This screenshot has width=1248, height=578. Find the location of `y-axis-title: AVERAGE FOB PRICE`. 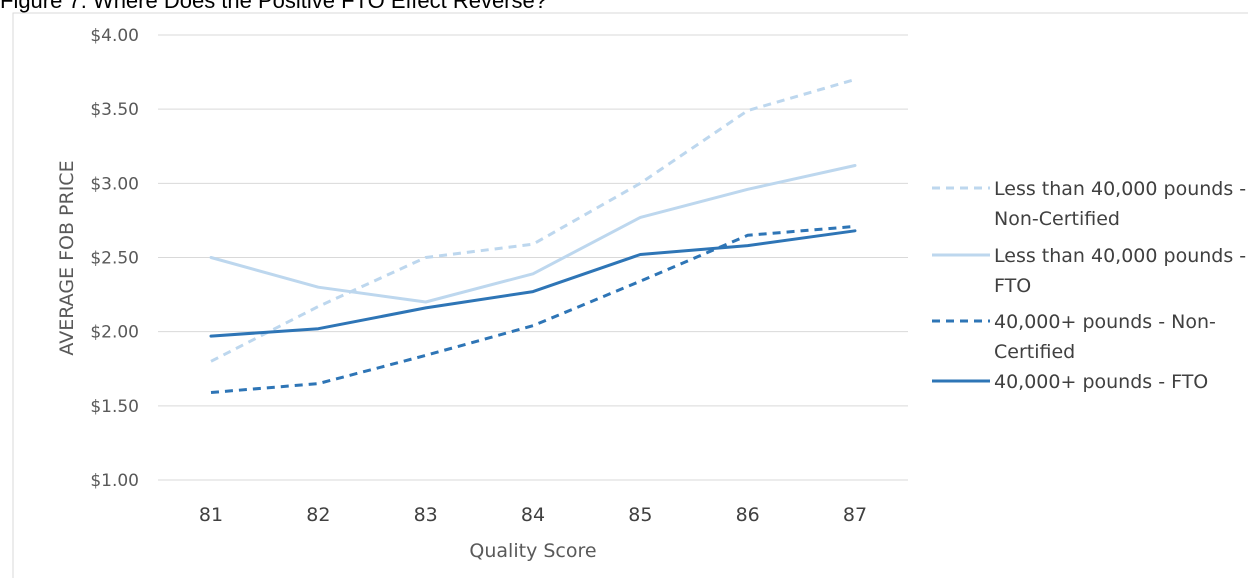

y-axis-title: AVERAGE FOB PRICE is located at coordinates (67, 257).